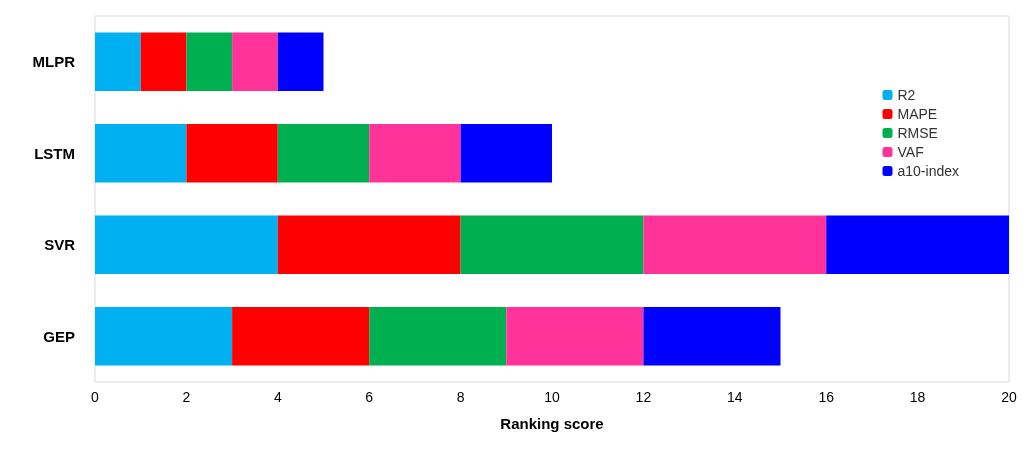 This screenshot has width=1032, height=454. Describe the element at coordinates (54, 153) in the screenshot. I see `y-tick-label: LSTM` at that location.